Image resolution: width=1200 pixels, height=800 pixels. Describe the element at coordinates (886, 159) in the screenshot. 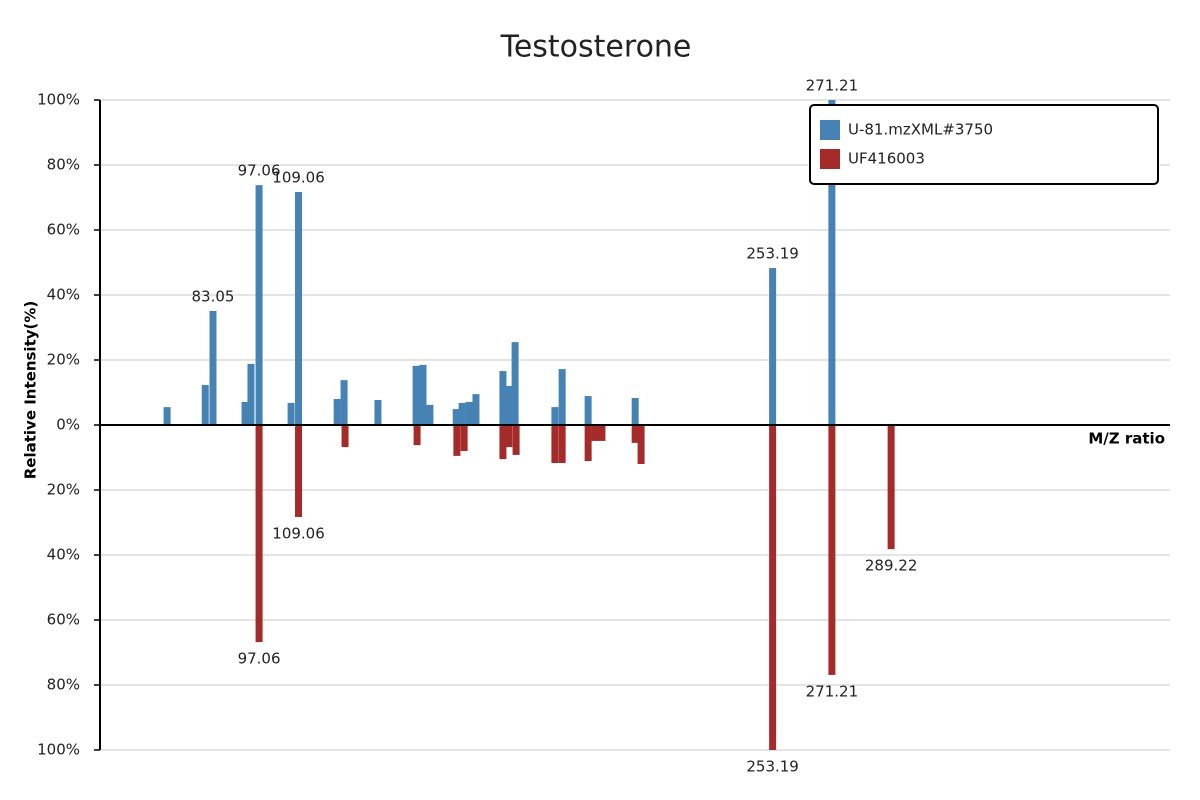

I see `legend-label: UF416003` at that location.